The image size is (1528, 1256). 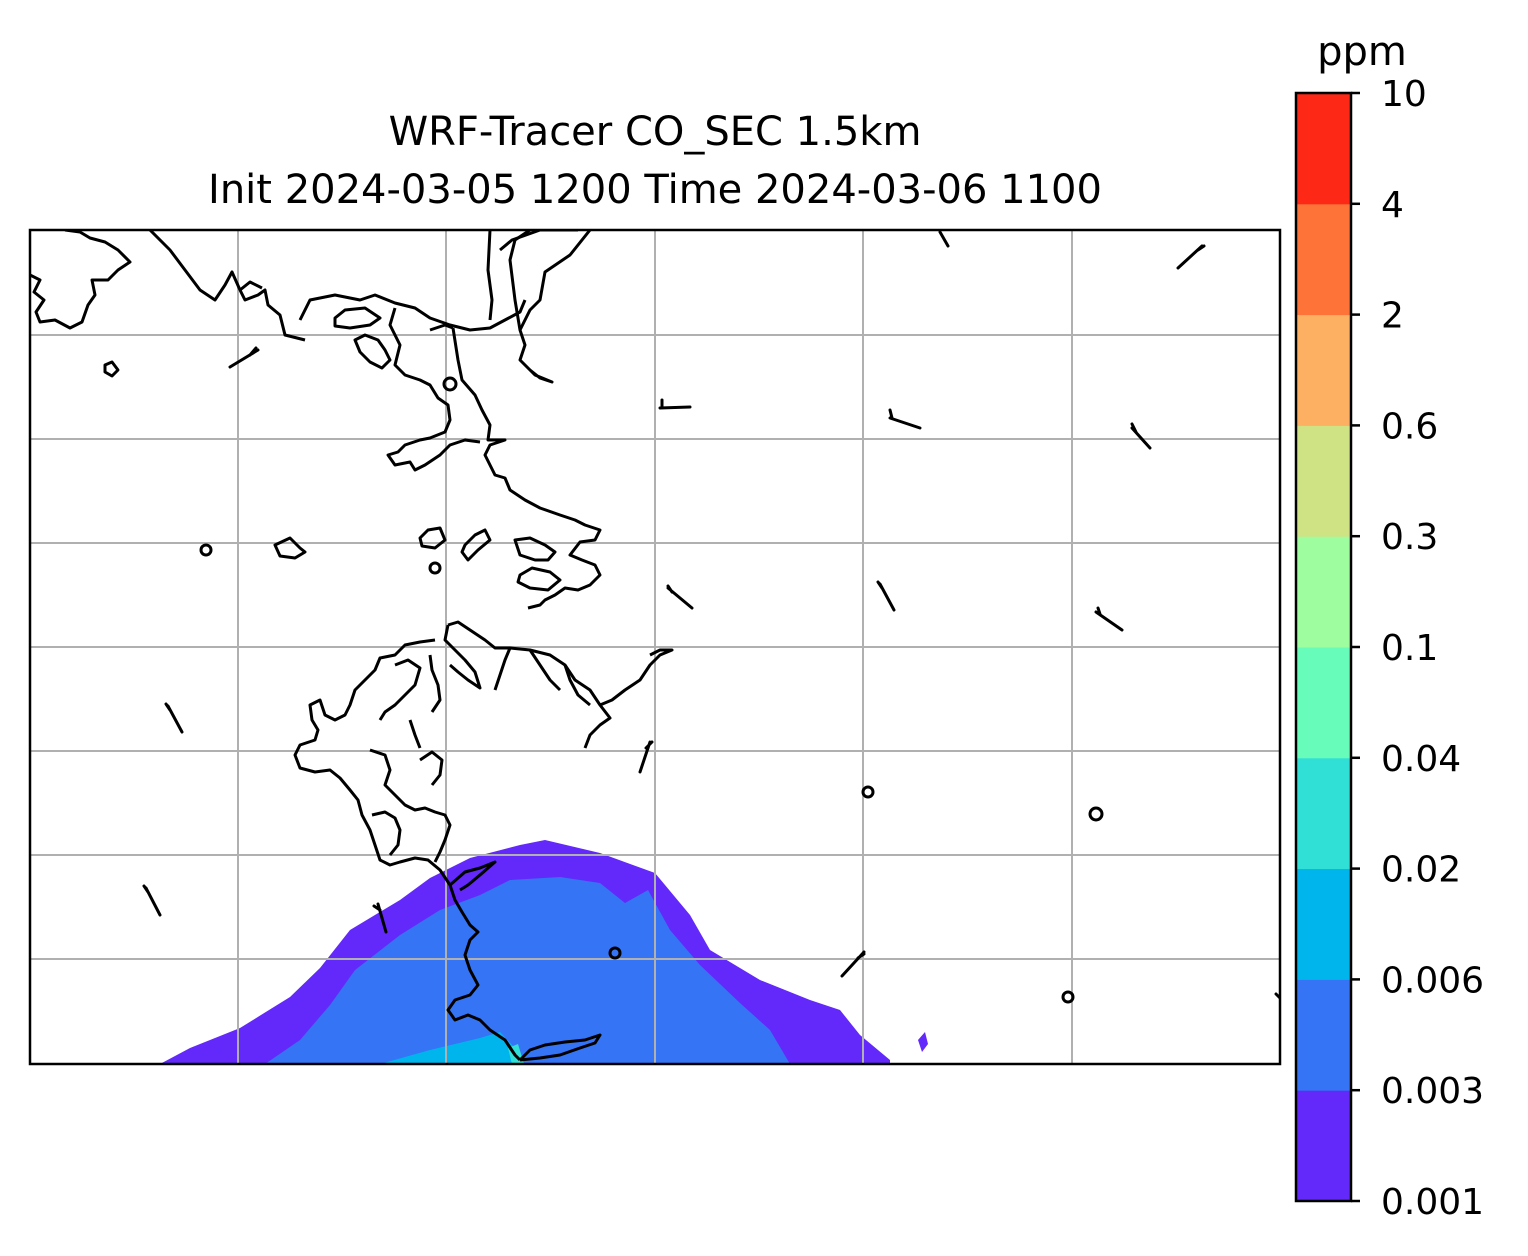 I want to click on colorbar-tick-label: 0.6, so click(x=1409, y=426).